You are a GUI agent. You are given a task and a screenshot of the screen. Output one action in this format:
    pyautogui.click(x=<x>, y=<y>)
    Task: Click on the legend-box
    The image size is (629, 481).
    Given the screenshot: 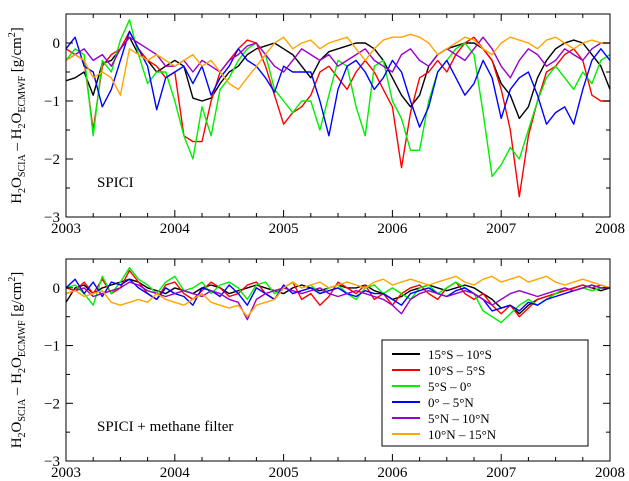 What is the action you would take?
    pyautogui.click(x=485, y=393)
    